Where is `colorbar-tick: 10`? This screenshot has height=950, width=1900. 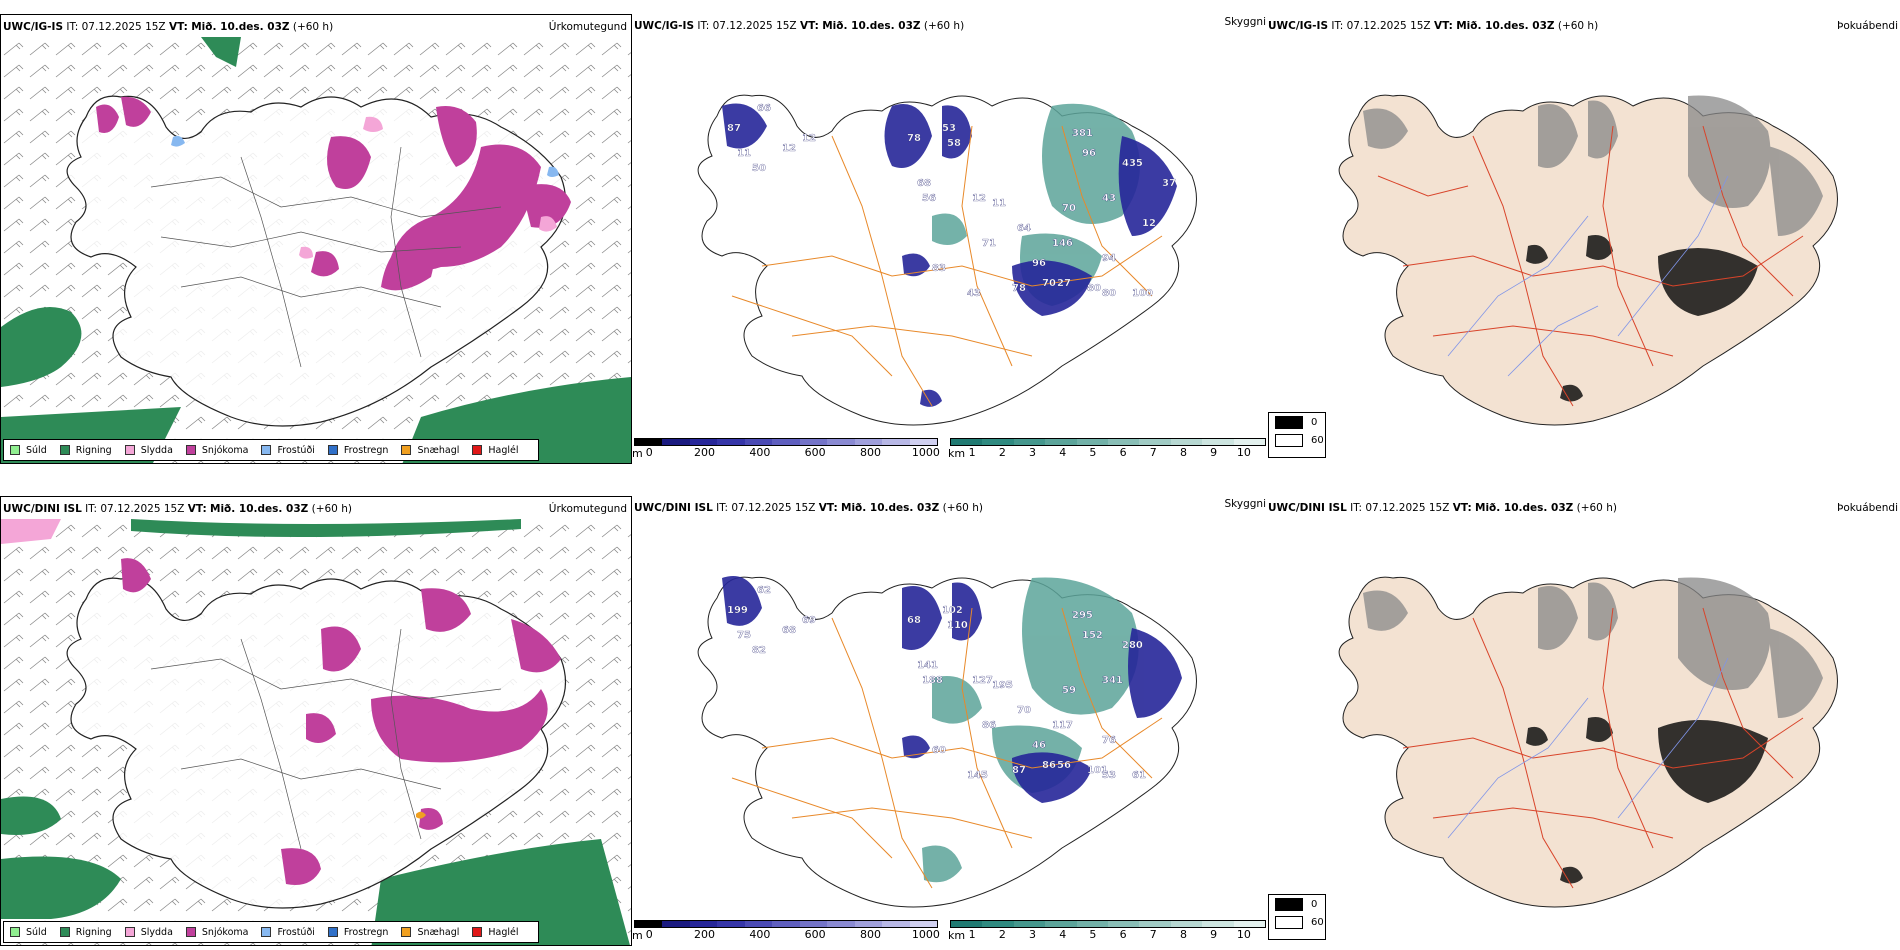
colorbar-tick: 10 is located at coordinates (1243, 452).